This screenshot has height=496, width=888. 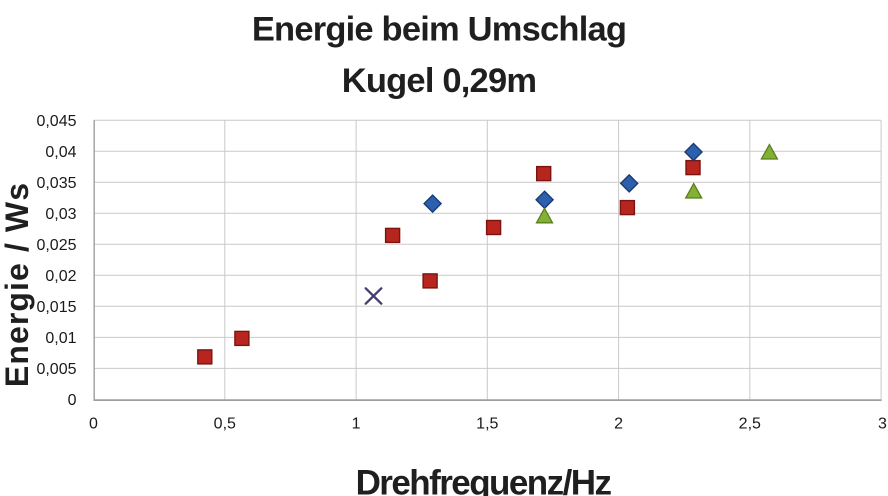 What do you see at coordinates (60, 152) in the screenshot?
I see `svg-text: 0,04` at bounding box center [60, 152].